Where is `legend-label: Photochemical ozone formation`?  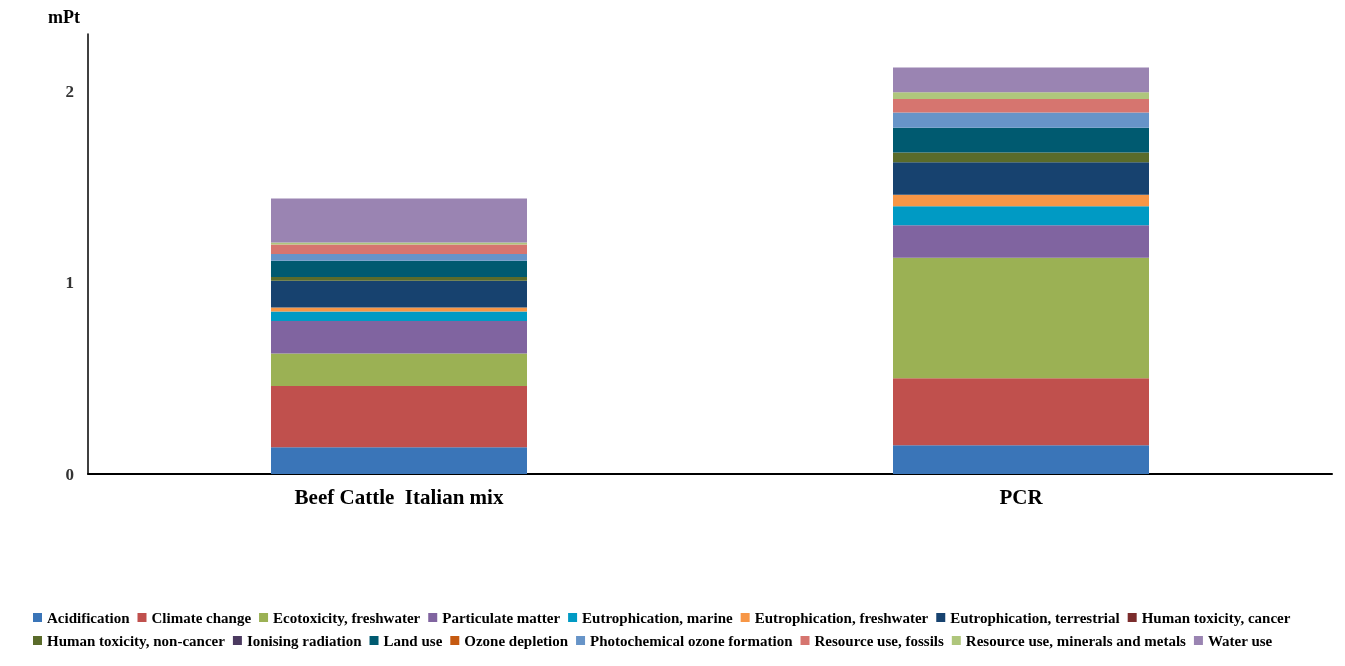 legend-label: Photochemical ozone formation is located at coordinates (692, 640).